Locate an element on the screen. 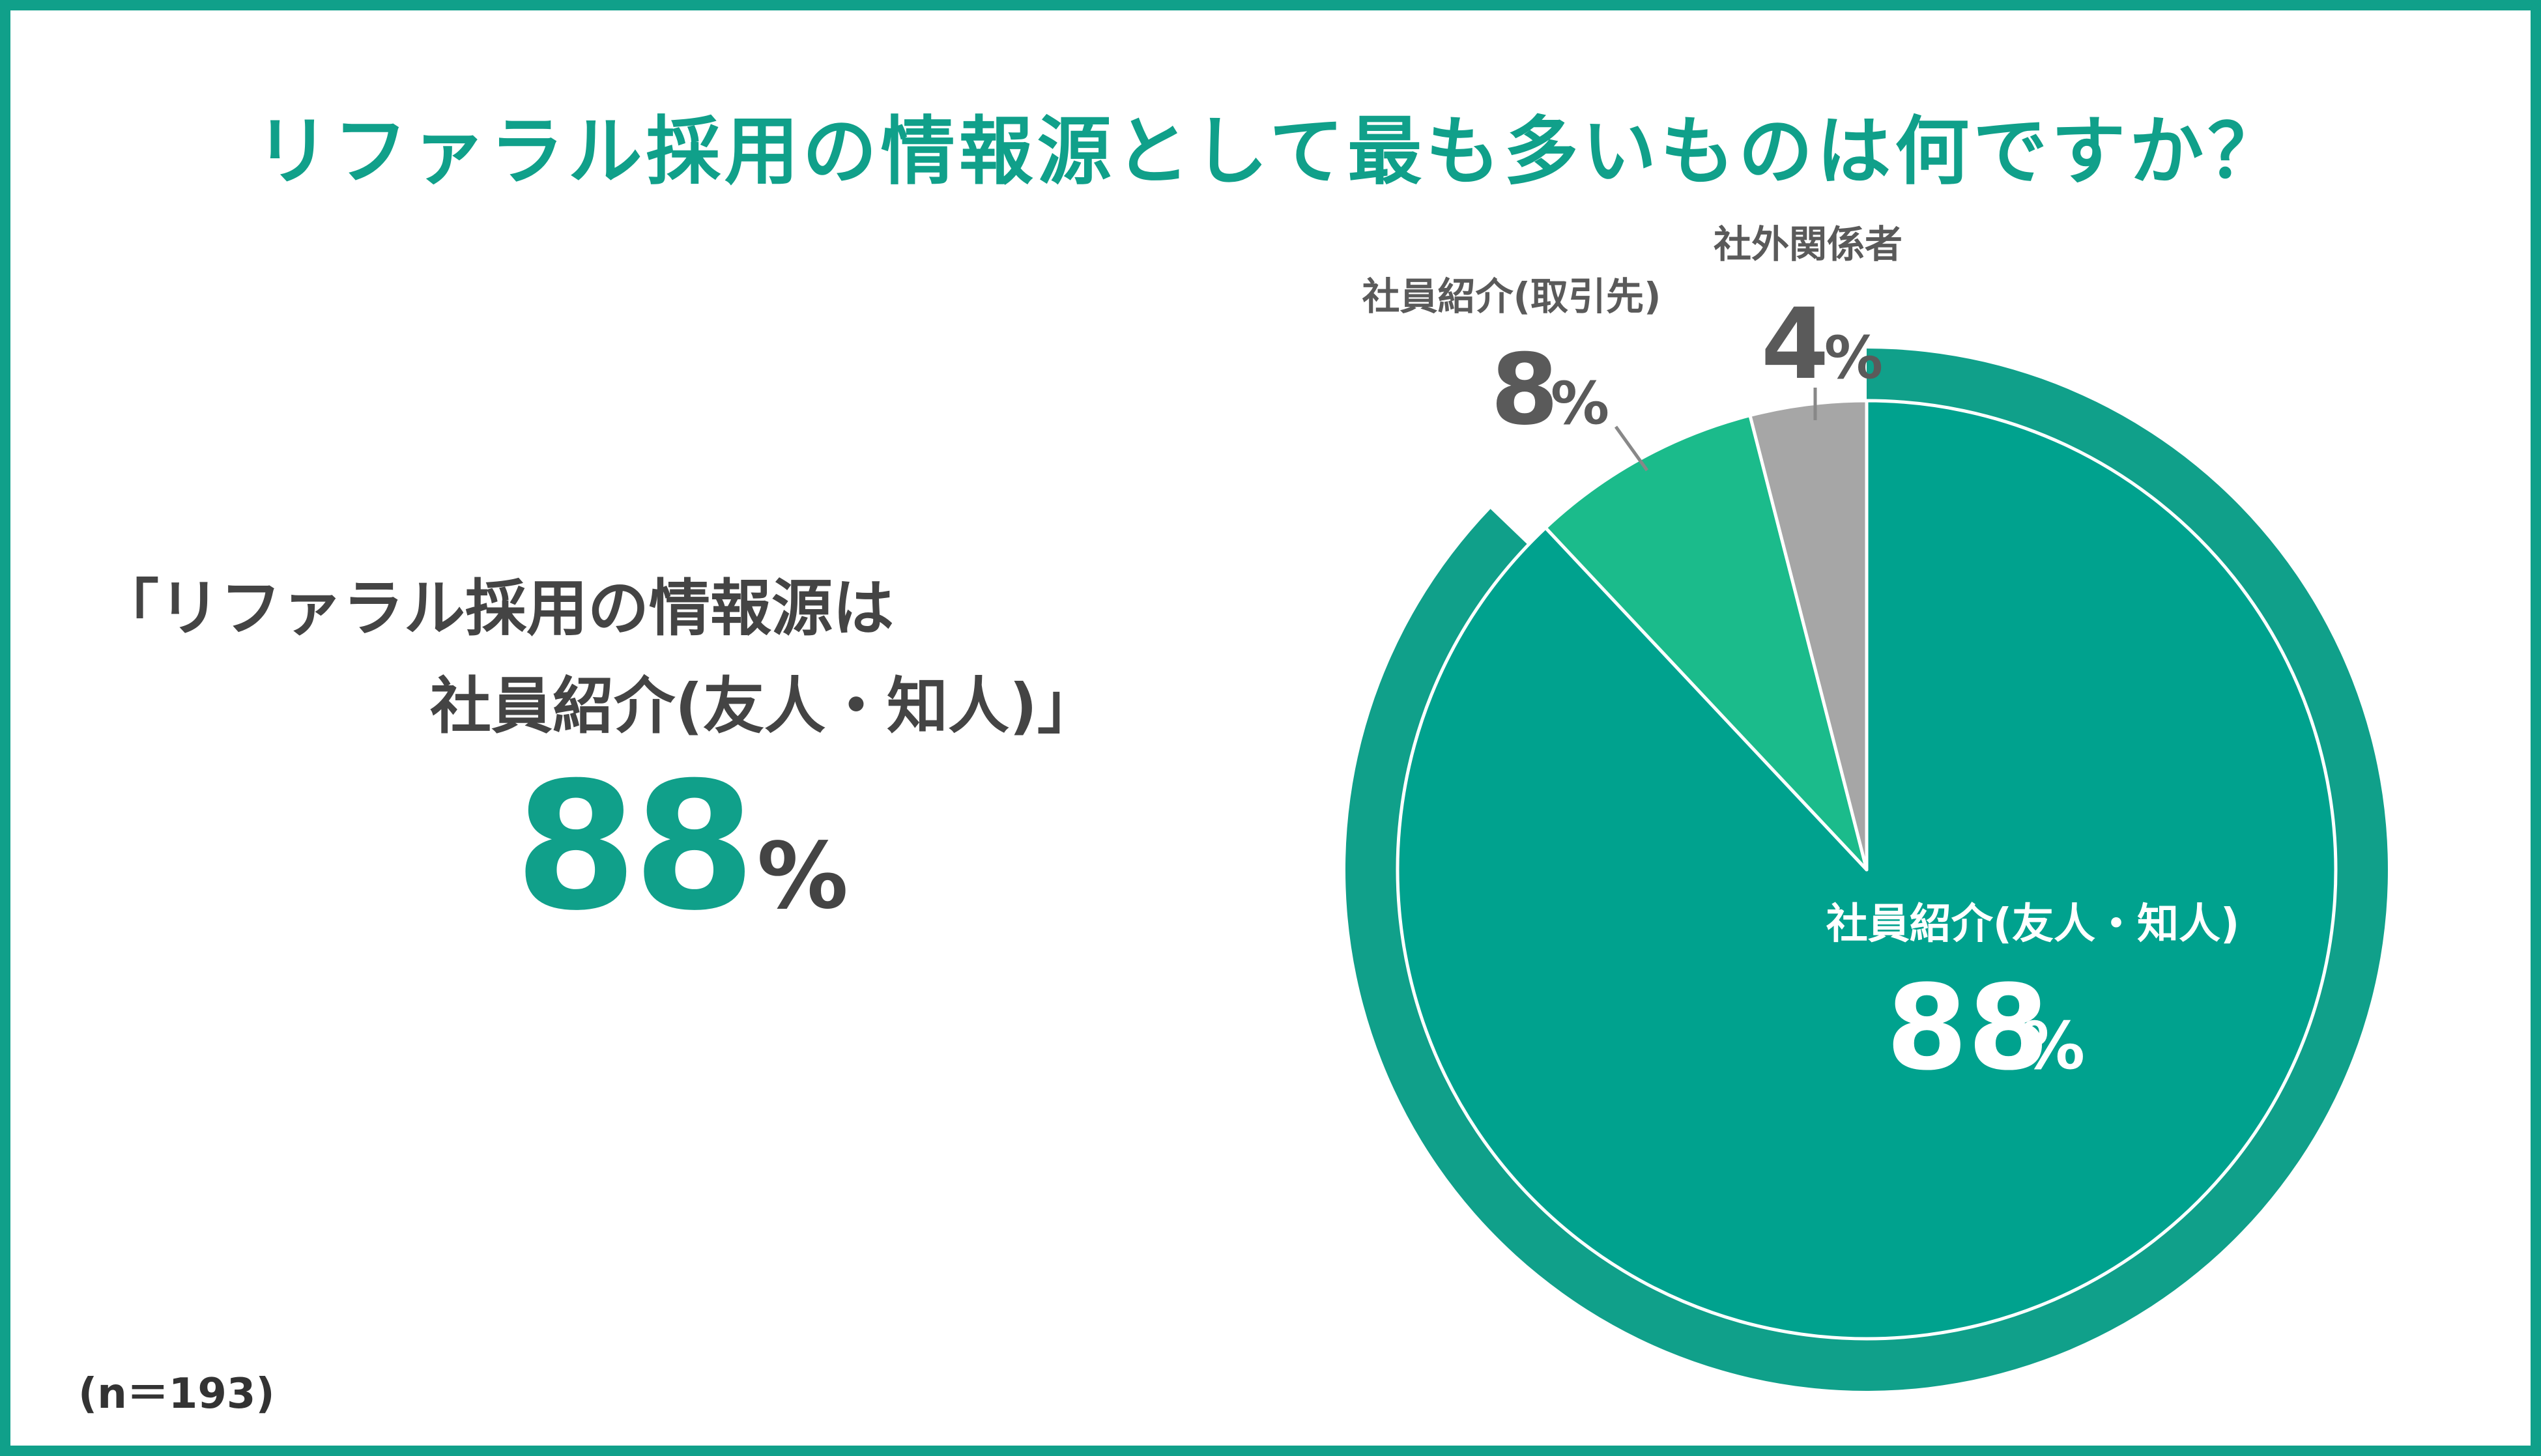  data-label-third-value: 4 is located at coordinates (1795, 344).